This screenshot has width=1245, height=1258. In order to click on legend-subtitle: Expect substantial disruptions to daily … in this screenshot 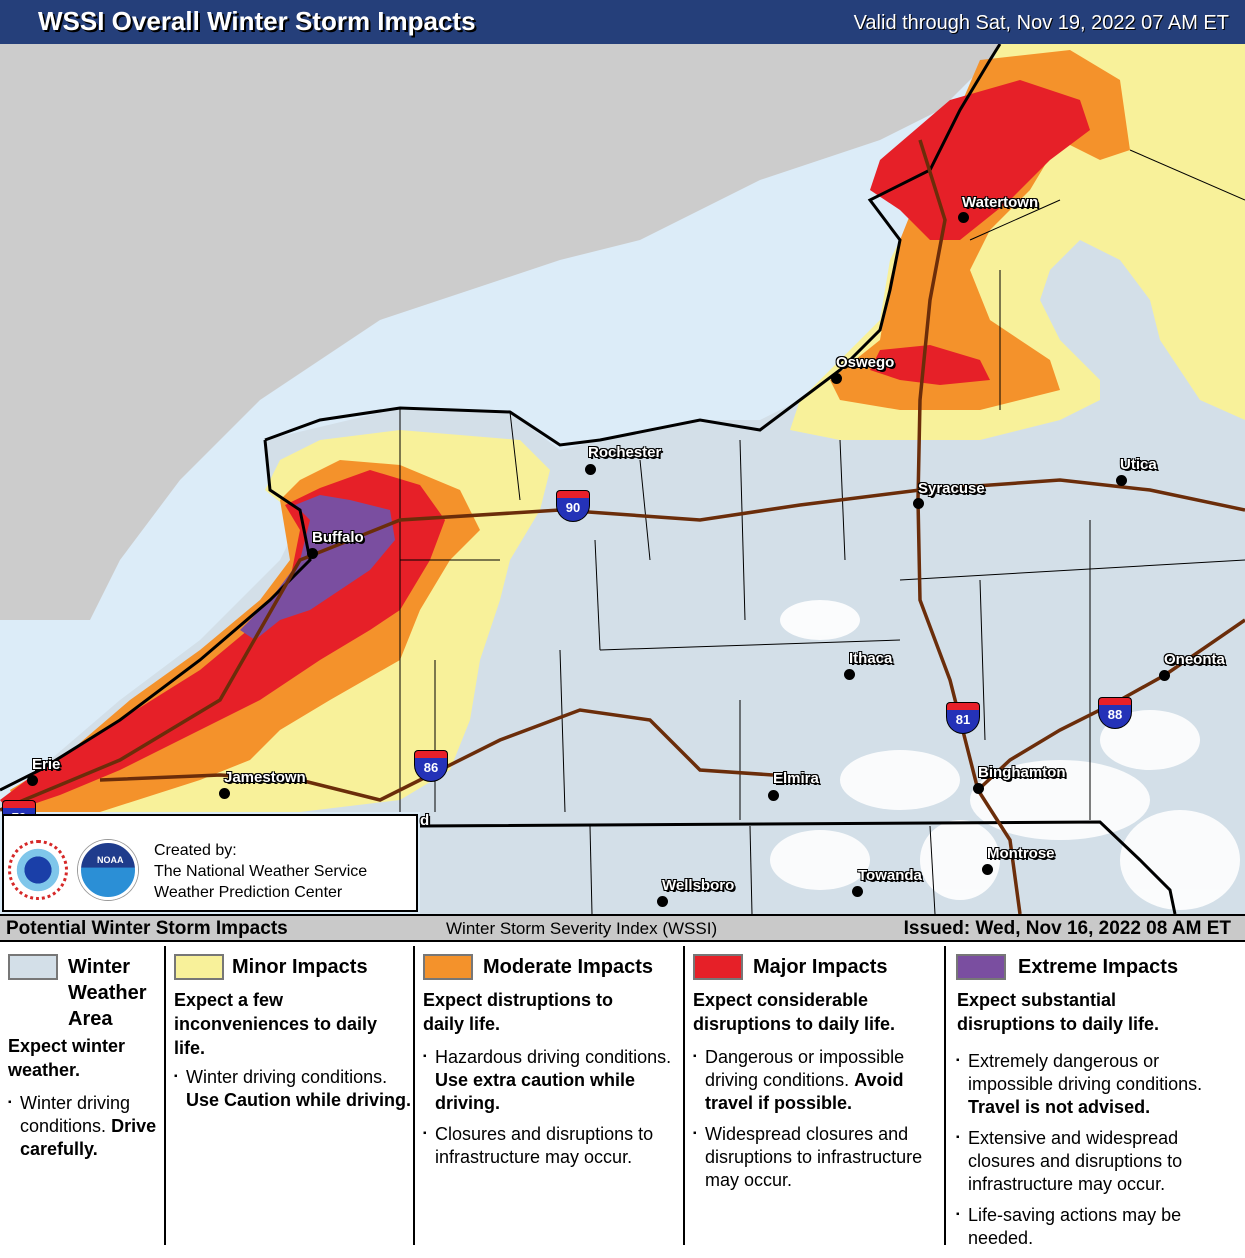, I will do `click(1058, 1012)`.